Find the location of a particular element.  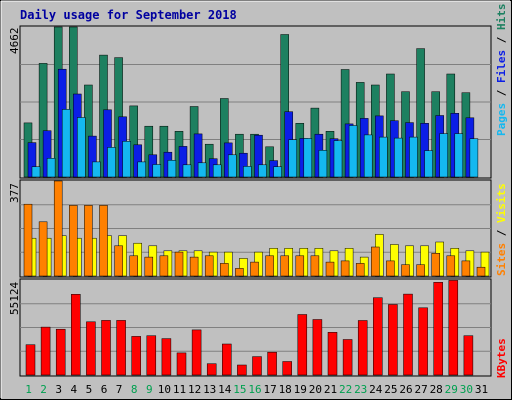

day-label-14: 14 is located at coordinates (225, 389).